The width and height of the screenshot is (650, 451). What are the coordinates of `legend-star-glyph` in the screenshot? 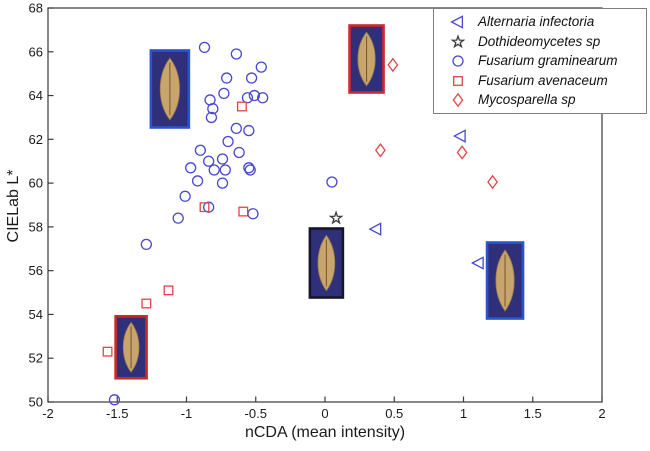 It's located at (458, 40).